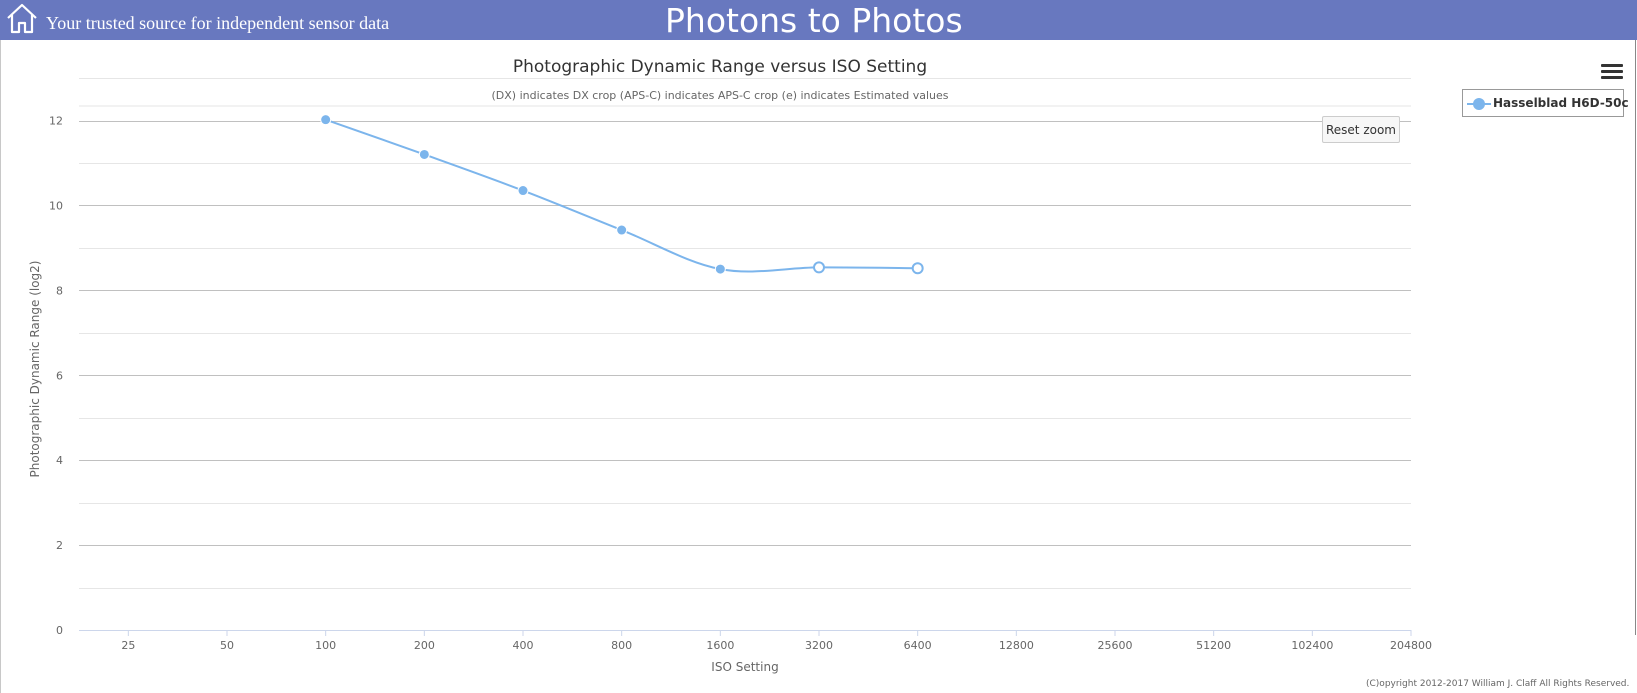 Image resolution: width=1637 pixels, height=693 pixels. Describe the element at coordinates (720, 645) in the screenshot. I see `x-tick-label: 1600` at that location.